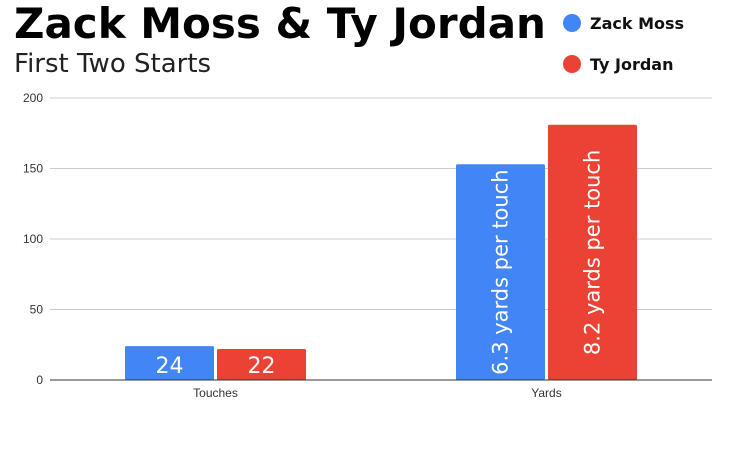  Describe the element at coordinates (623, 44) in the screenshot. I see `legend: Zack Moss Ty Jordan` at that location.